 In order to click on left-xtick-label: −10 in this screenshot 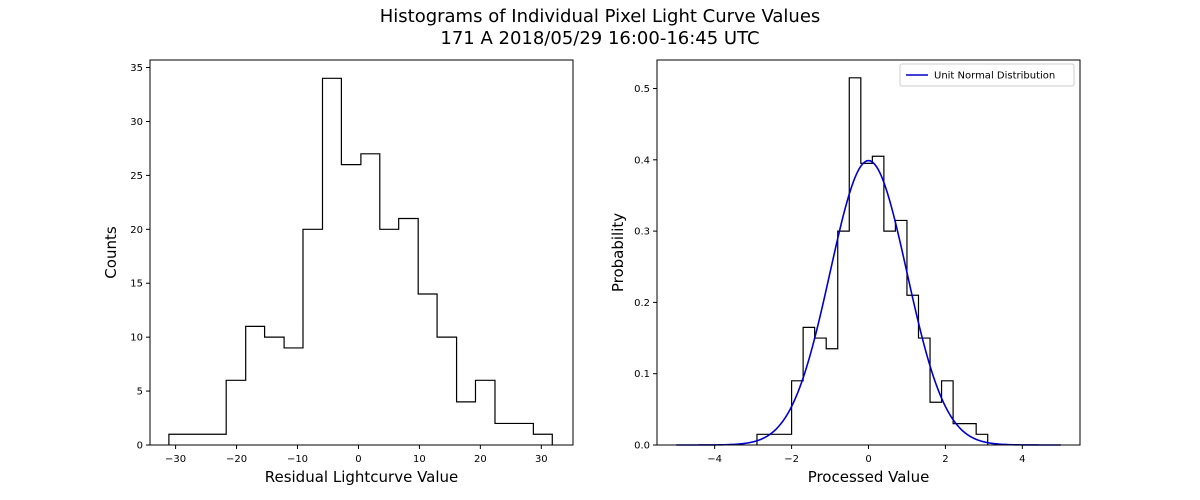, I will do `click(297, 459)`.